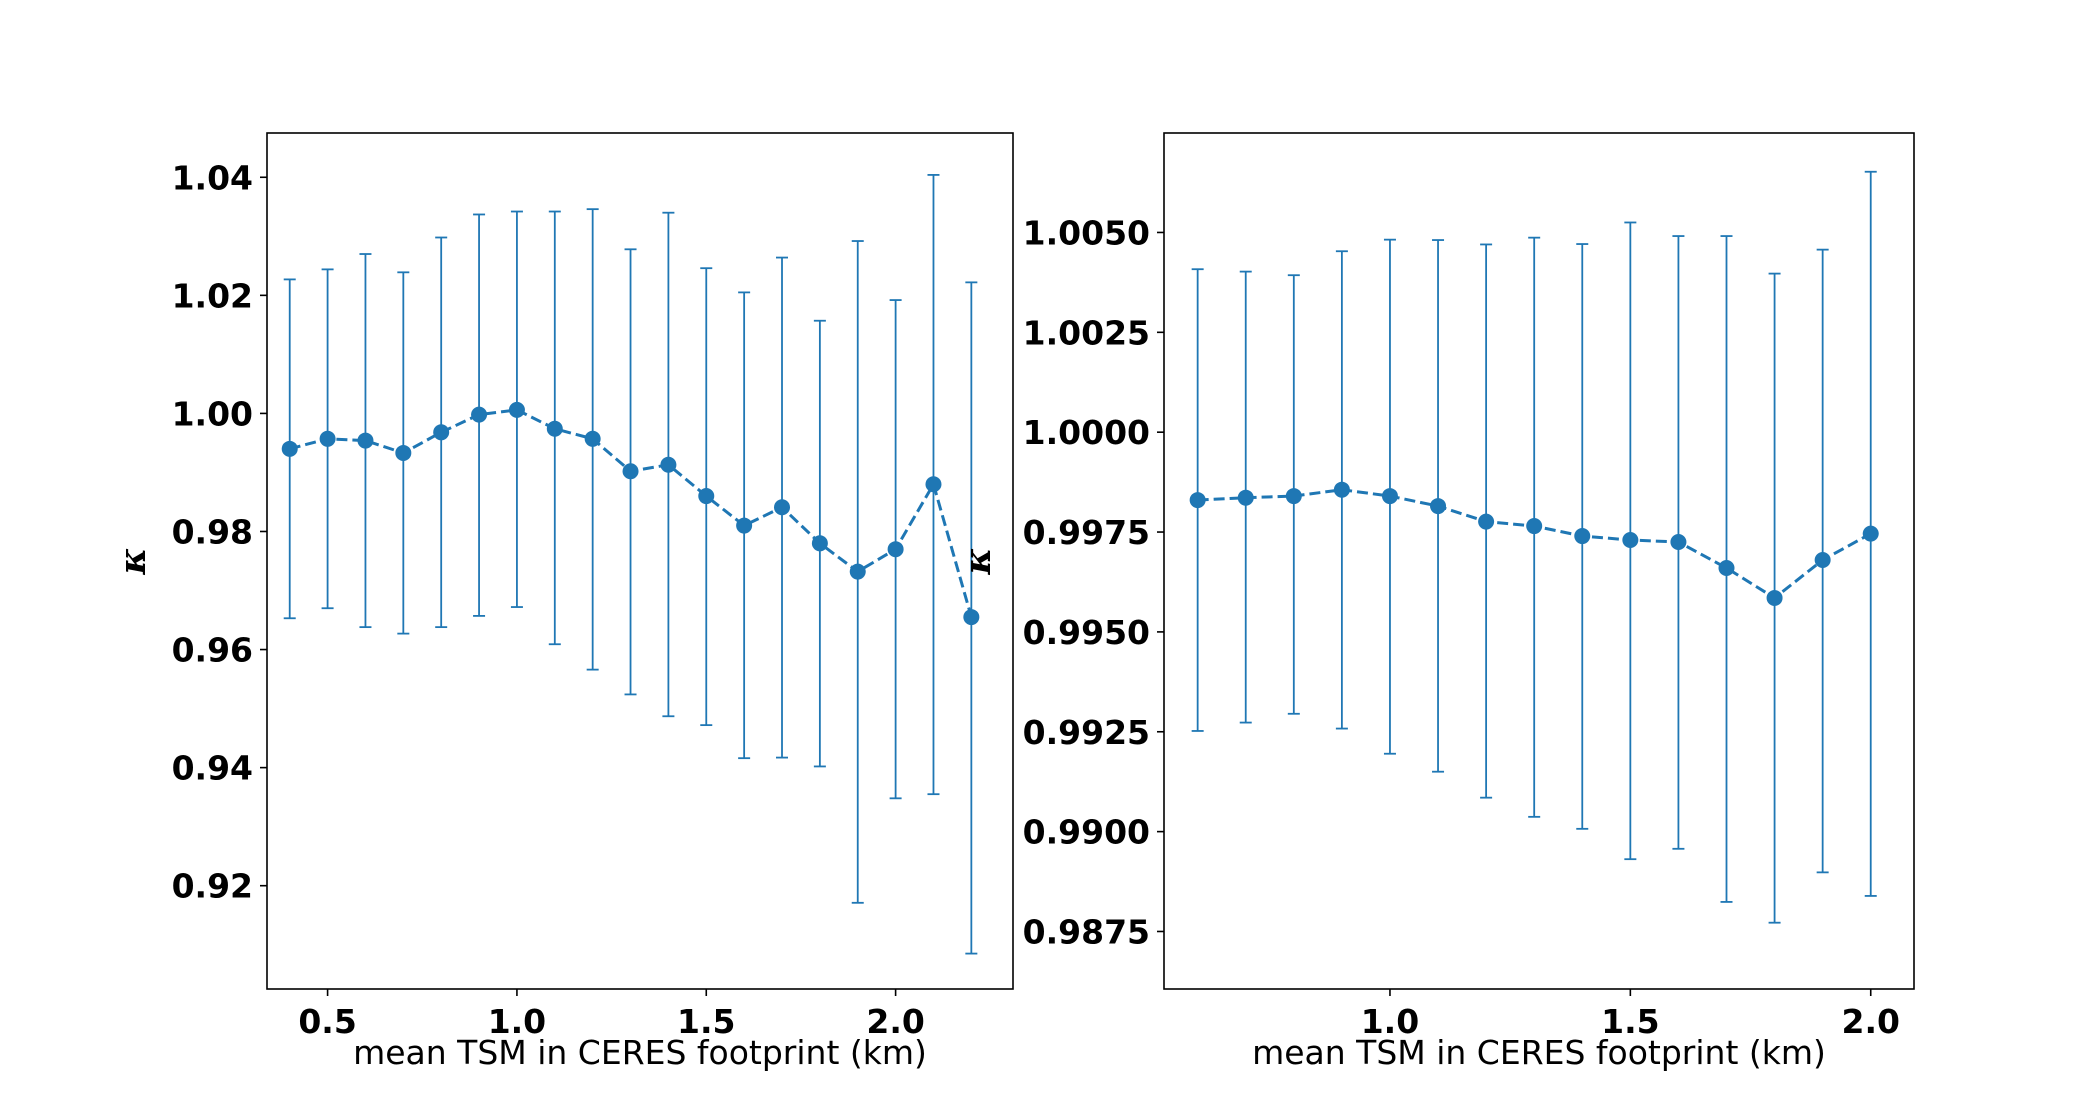 Image resolution: width=2100 pixels, height=1100 pixels. Describe the element at coordinates (212, 177) in the screenshot. I see `left-y-tick-label: 1.04` at that location.